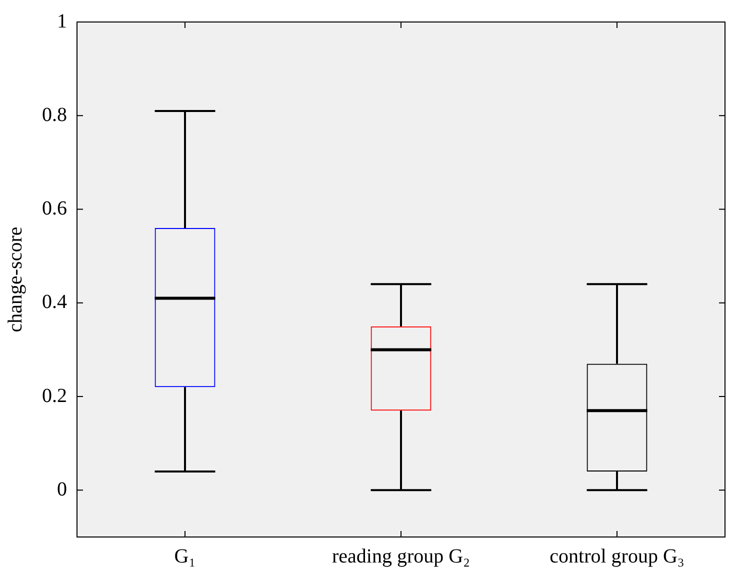 This screenshot has height=587, width=737. I want to click on x-tick-label: control group G₃, so click(617, 556).